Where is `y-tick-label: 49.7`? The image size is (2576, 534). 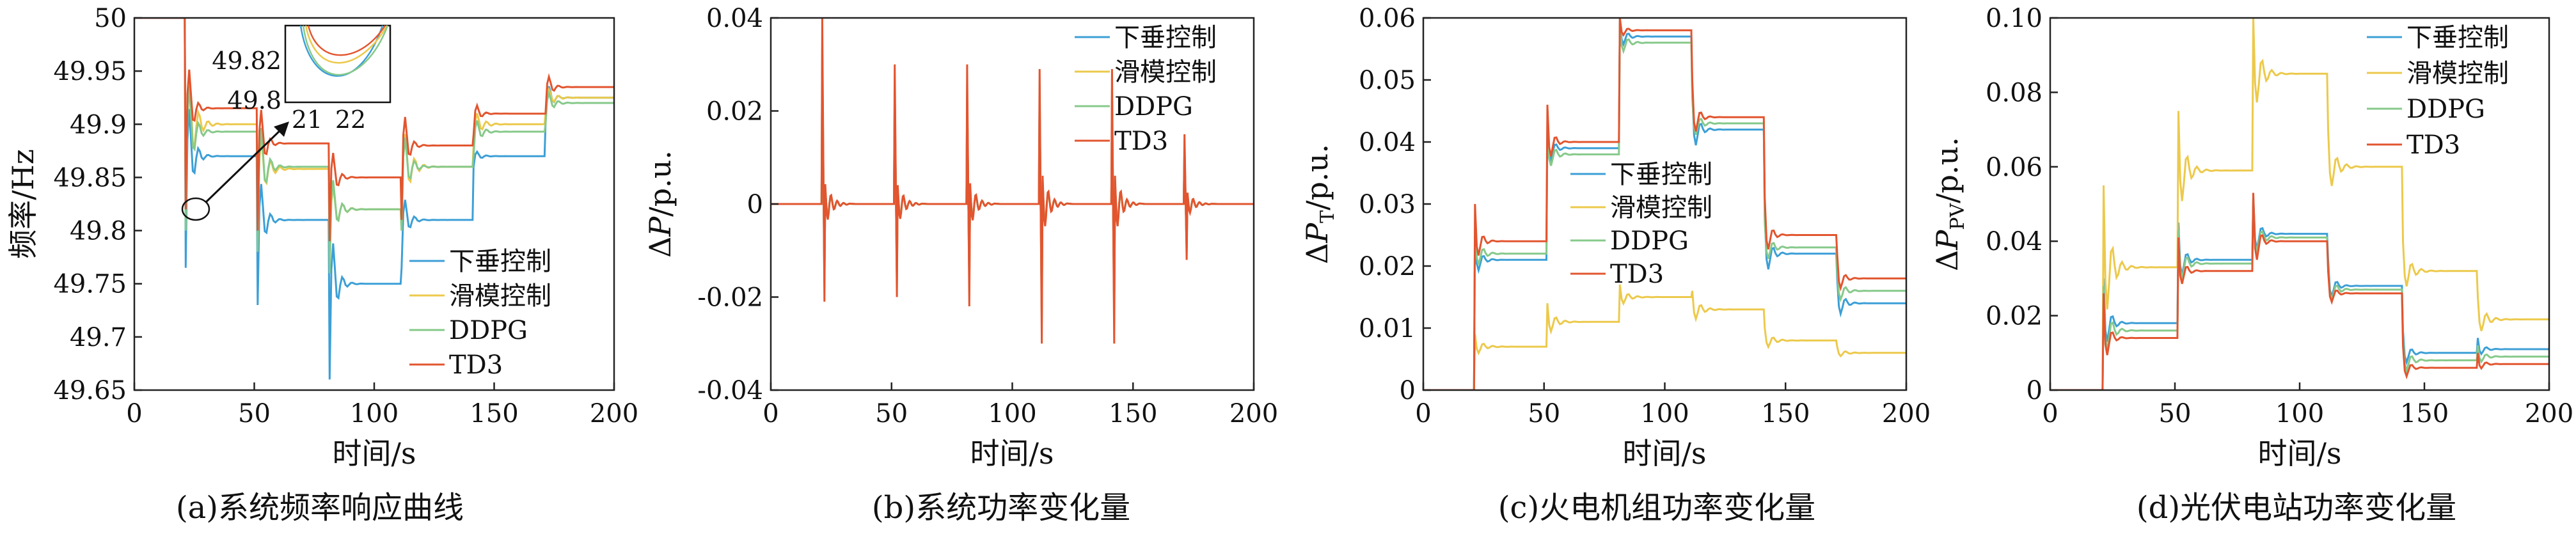 y-tick-label: 49.7 is located at coordinates (98, 337).